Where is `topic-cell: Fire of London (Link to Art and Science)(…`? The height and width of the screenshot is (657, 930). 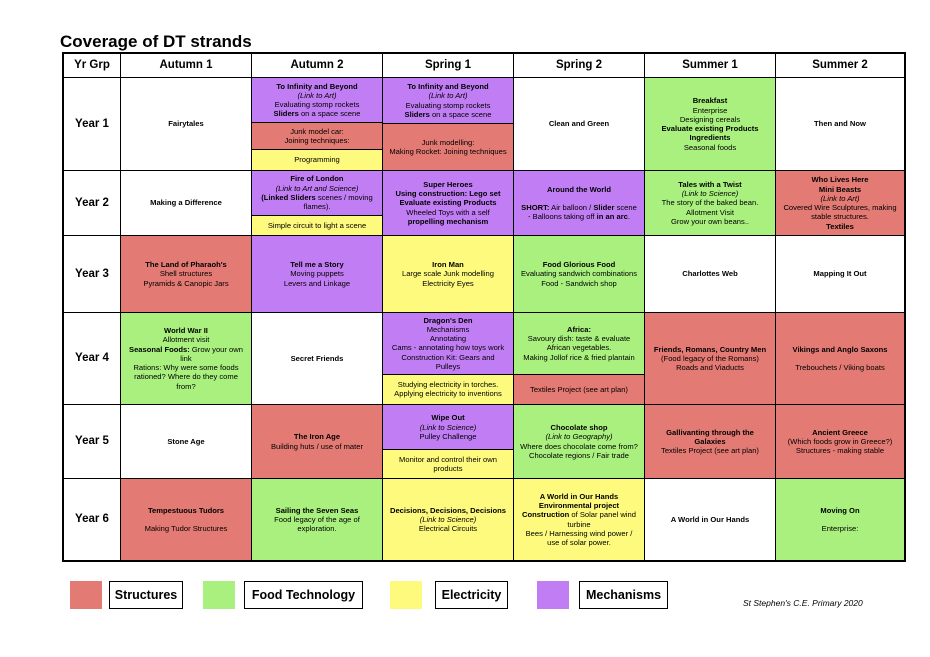 topic-cell: Fire of London (Link to Art and Science)(… is located at coordinates (317, 203).